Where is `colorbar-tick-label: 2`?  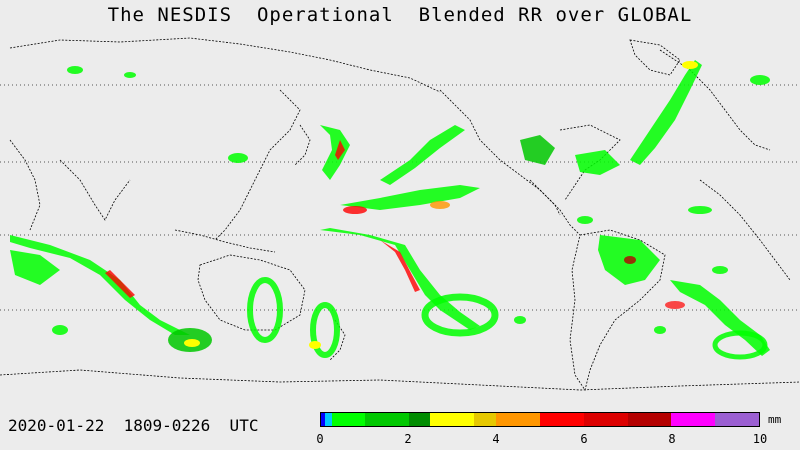
colorbar-tick-label: 2 is located at coordinates (408, 439).